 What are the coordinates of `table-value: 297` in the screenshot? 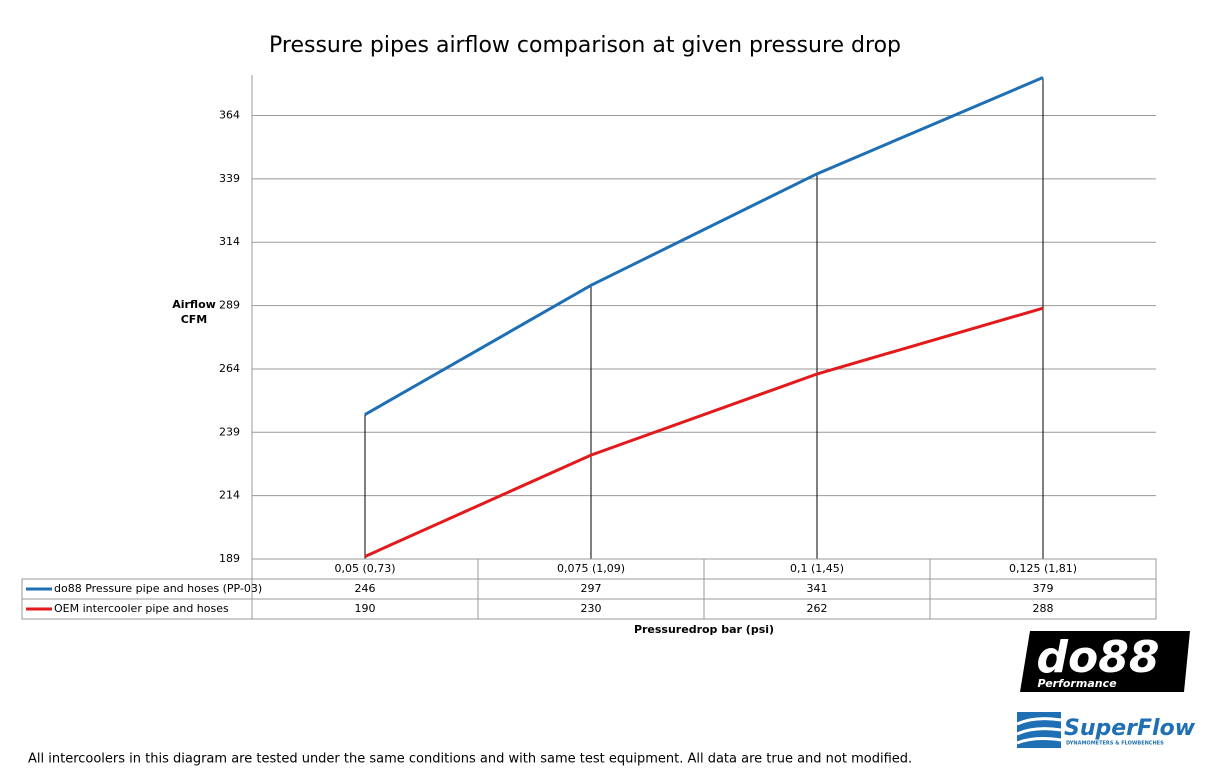 It's located at (591, 588).